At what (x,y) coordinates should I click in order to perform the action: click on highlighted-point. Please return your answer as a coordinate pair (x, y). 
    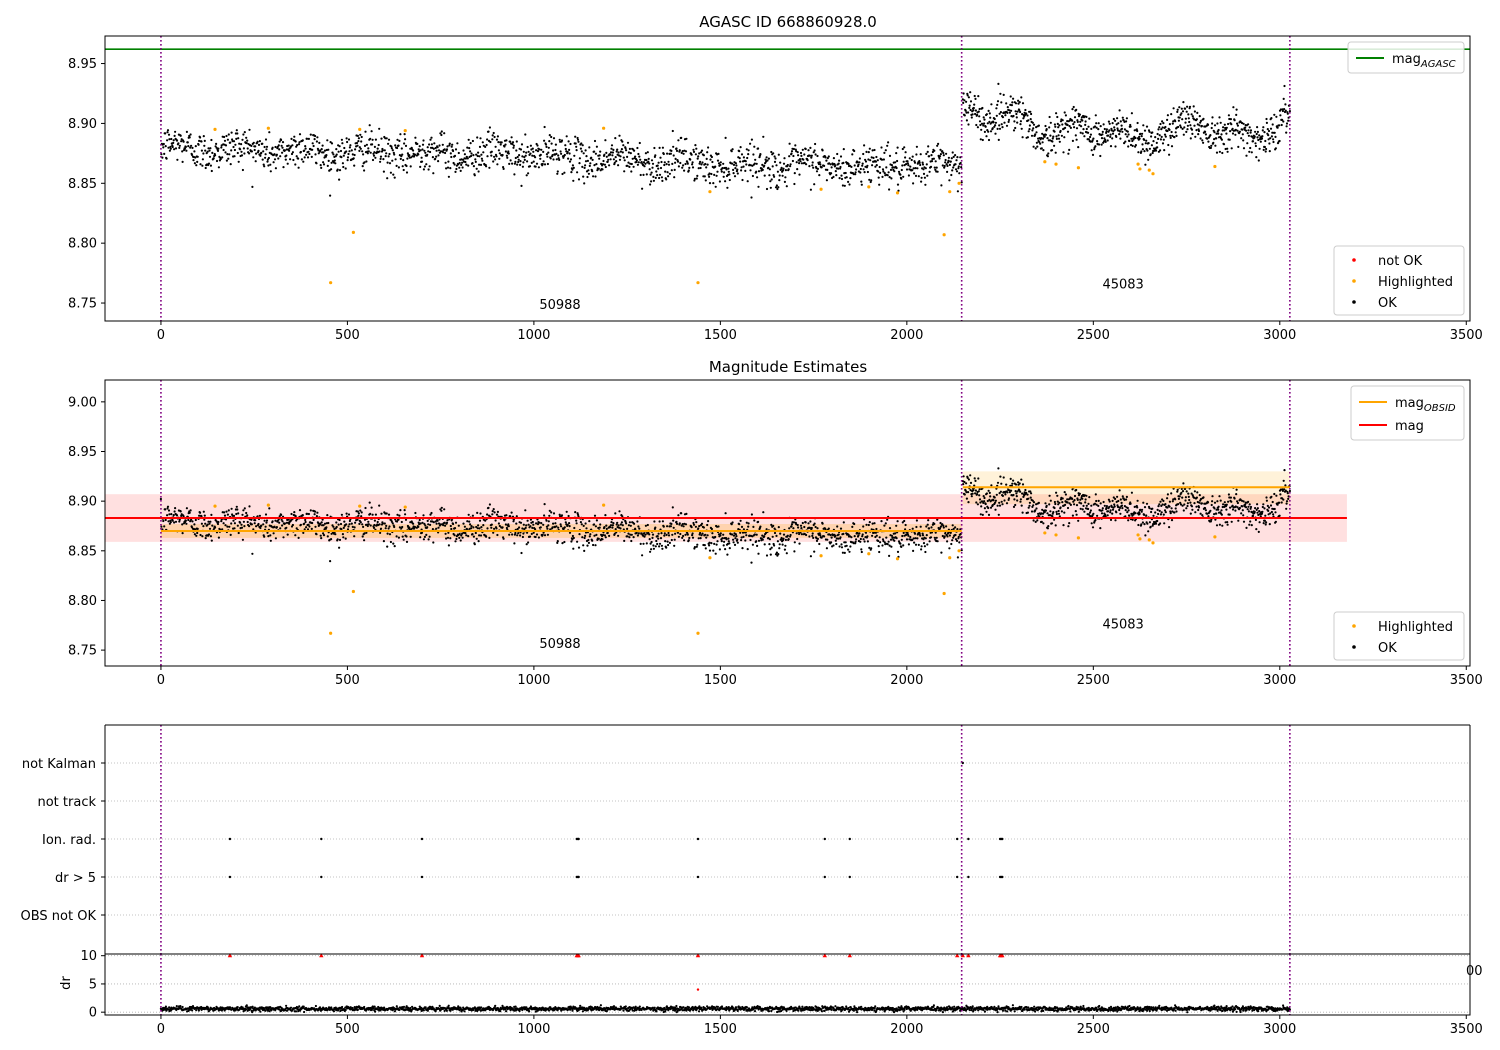
    Looking at the image, I should click on (944, 235).